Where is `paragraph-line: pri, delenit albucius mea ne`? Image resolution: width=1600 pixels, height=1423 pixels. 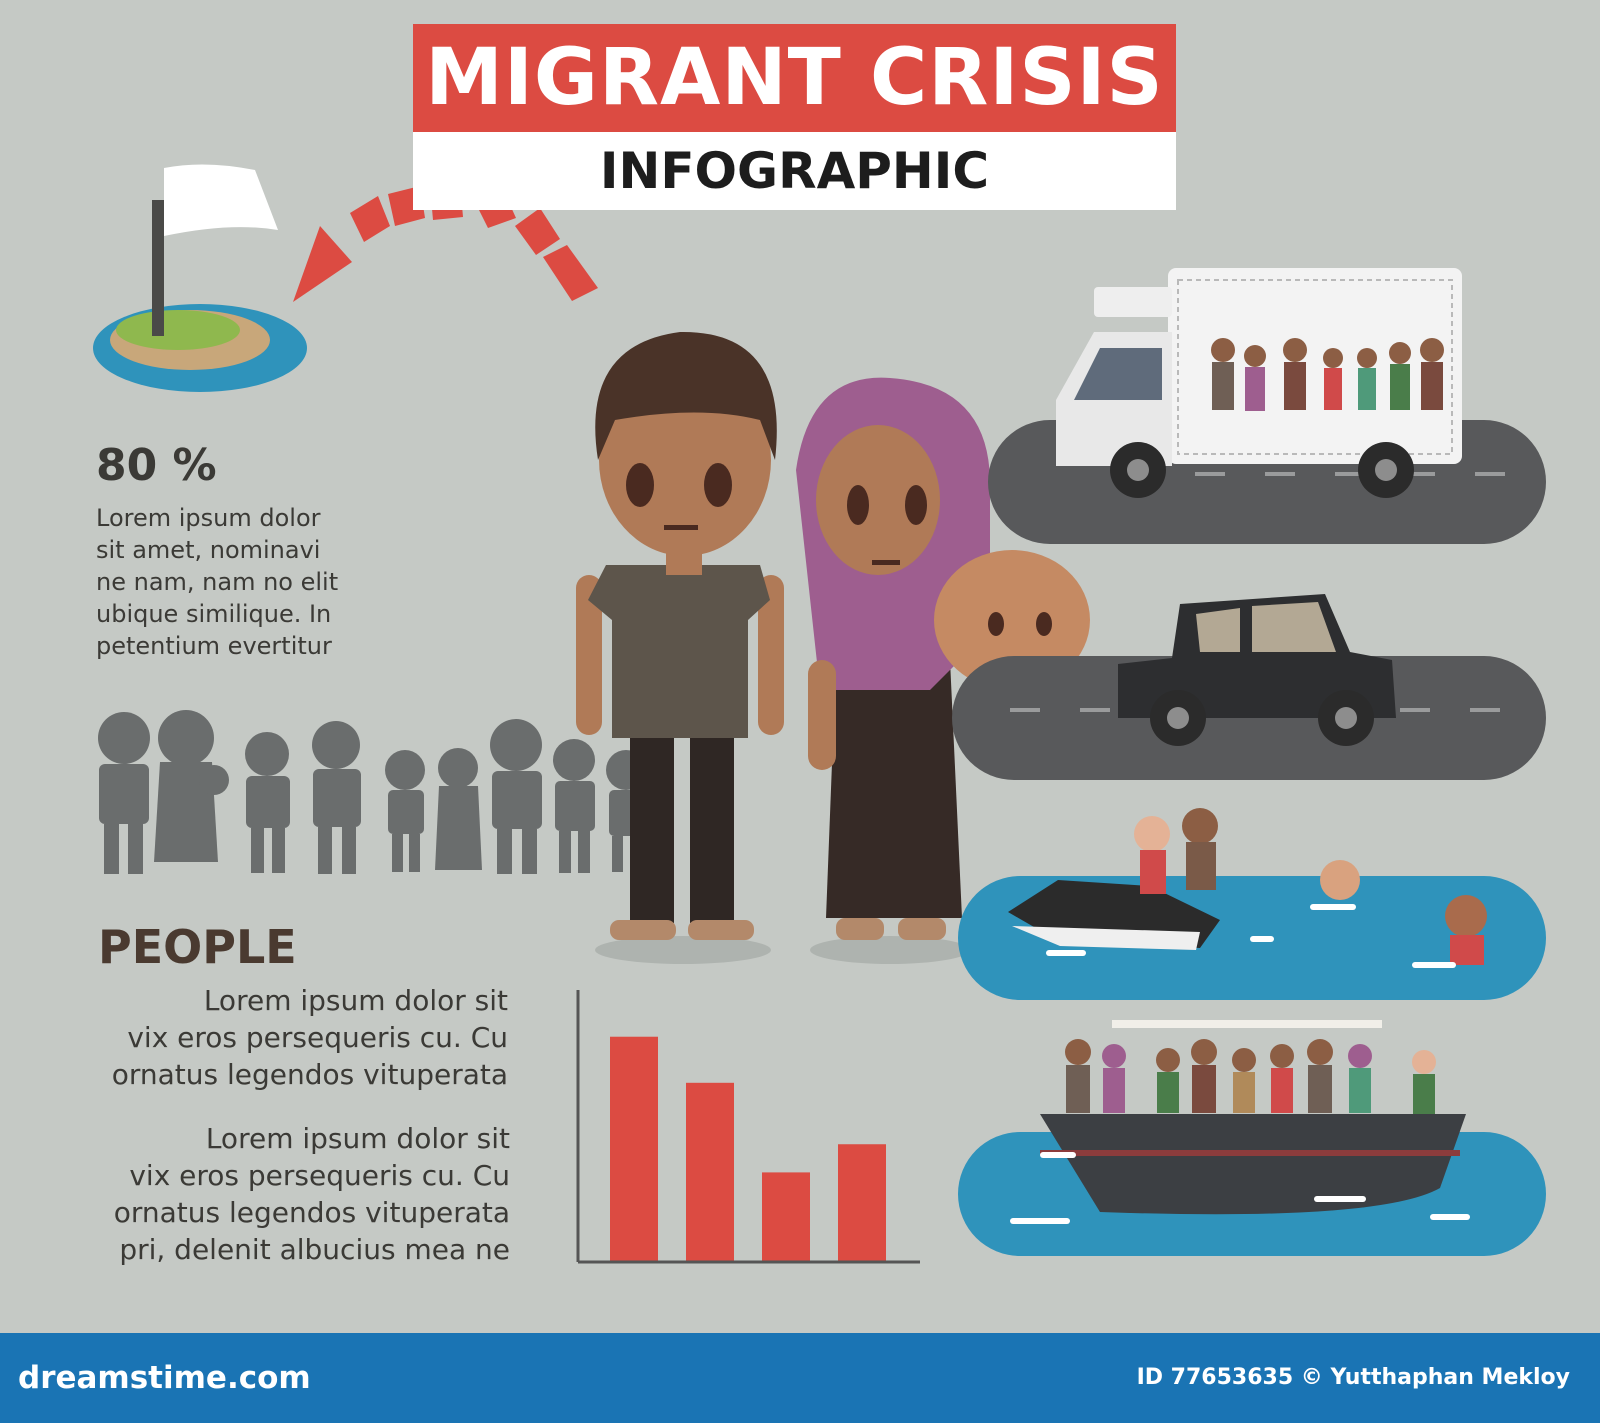 paragraph-line: pri, delenit albucius mea ne is located at coordinates (314, 1249).